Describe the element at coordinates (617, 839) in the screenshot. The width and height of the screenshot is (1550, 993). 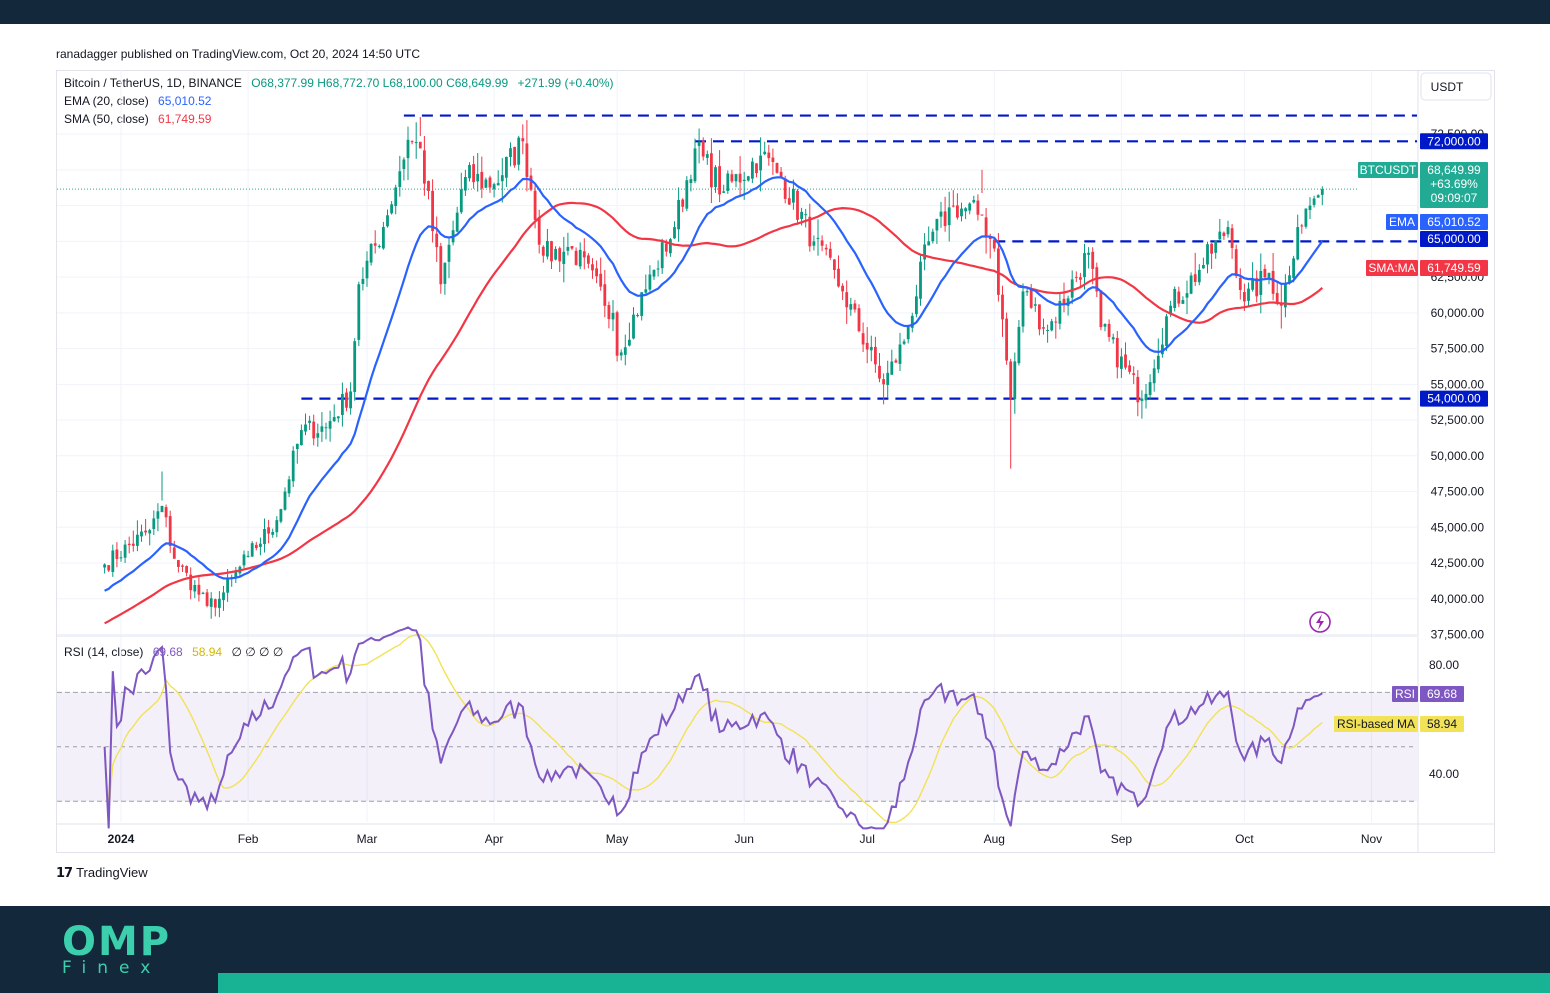
I see `x-tick-label: May` at that location.